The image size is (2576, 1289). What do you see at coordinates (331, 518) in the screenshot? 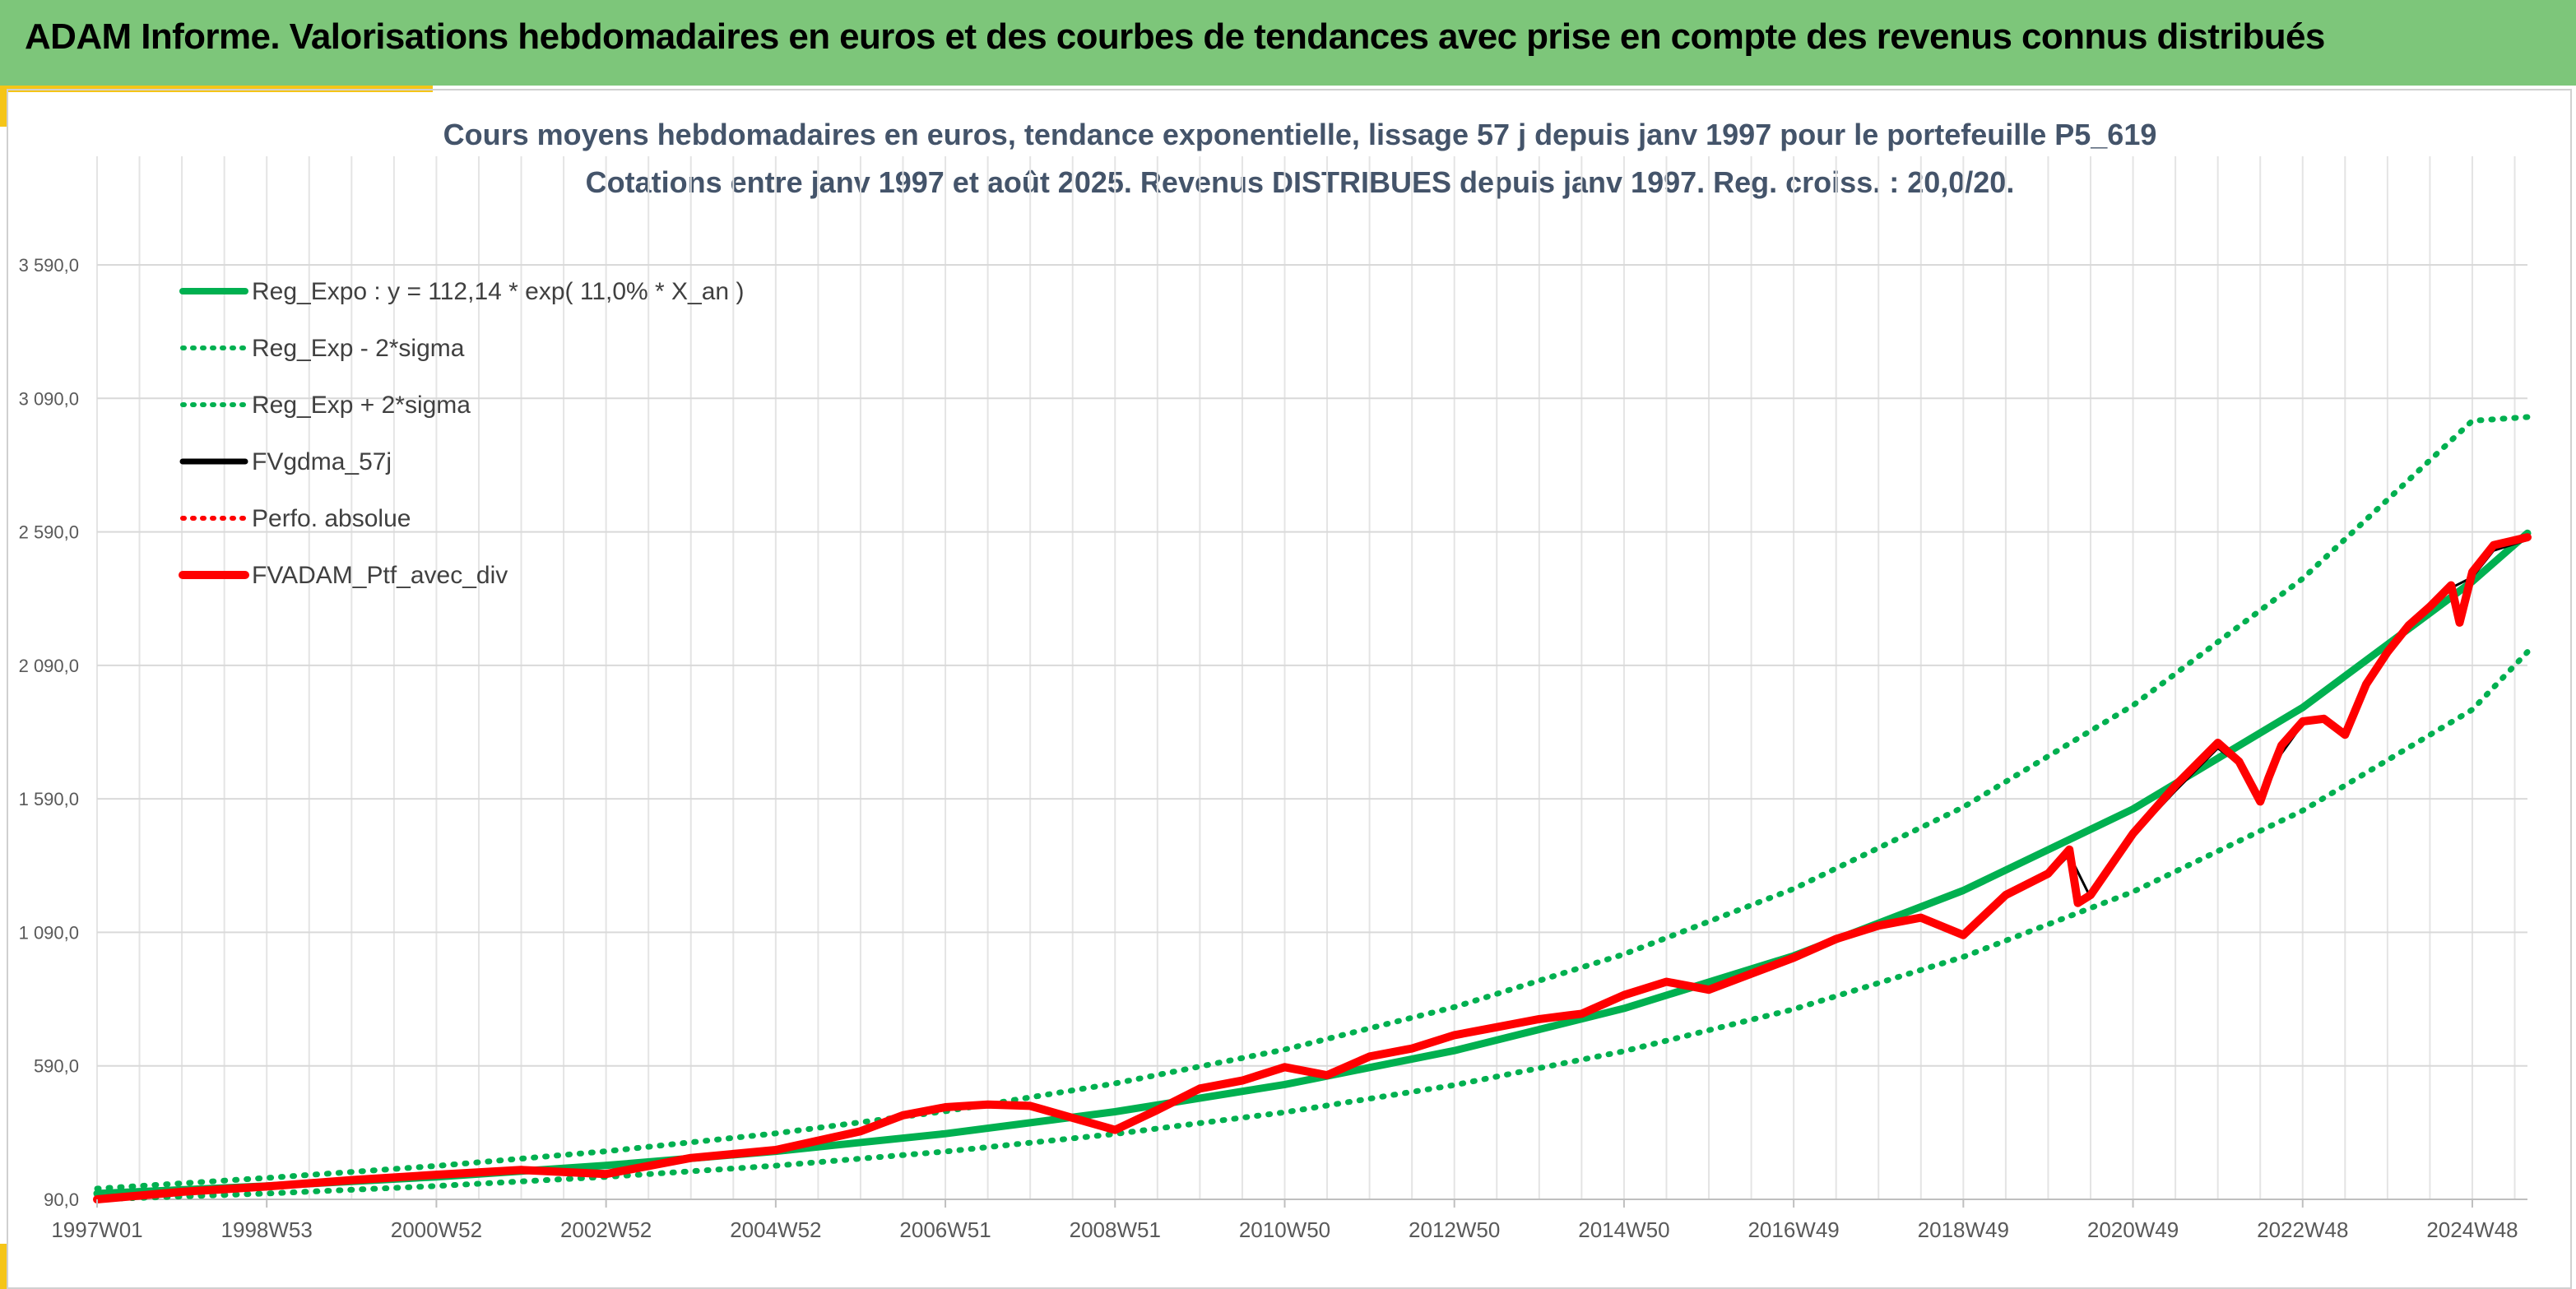
I see `legend-label: Perfo. absolue` at bounding box center [331, 518].